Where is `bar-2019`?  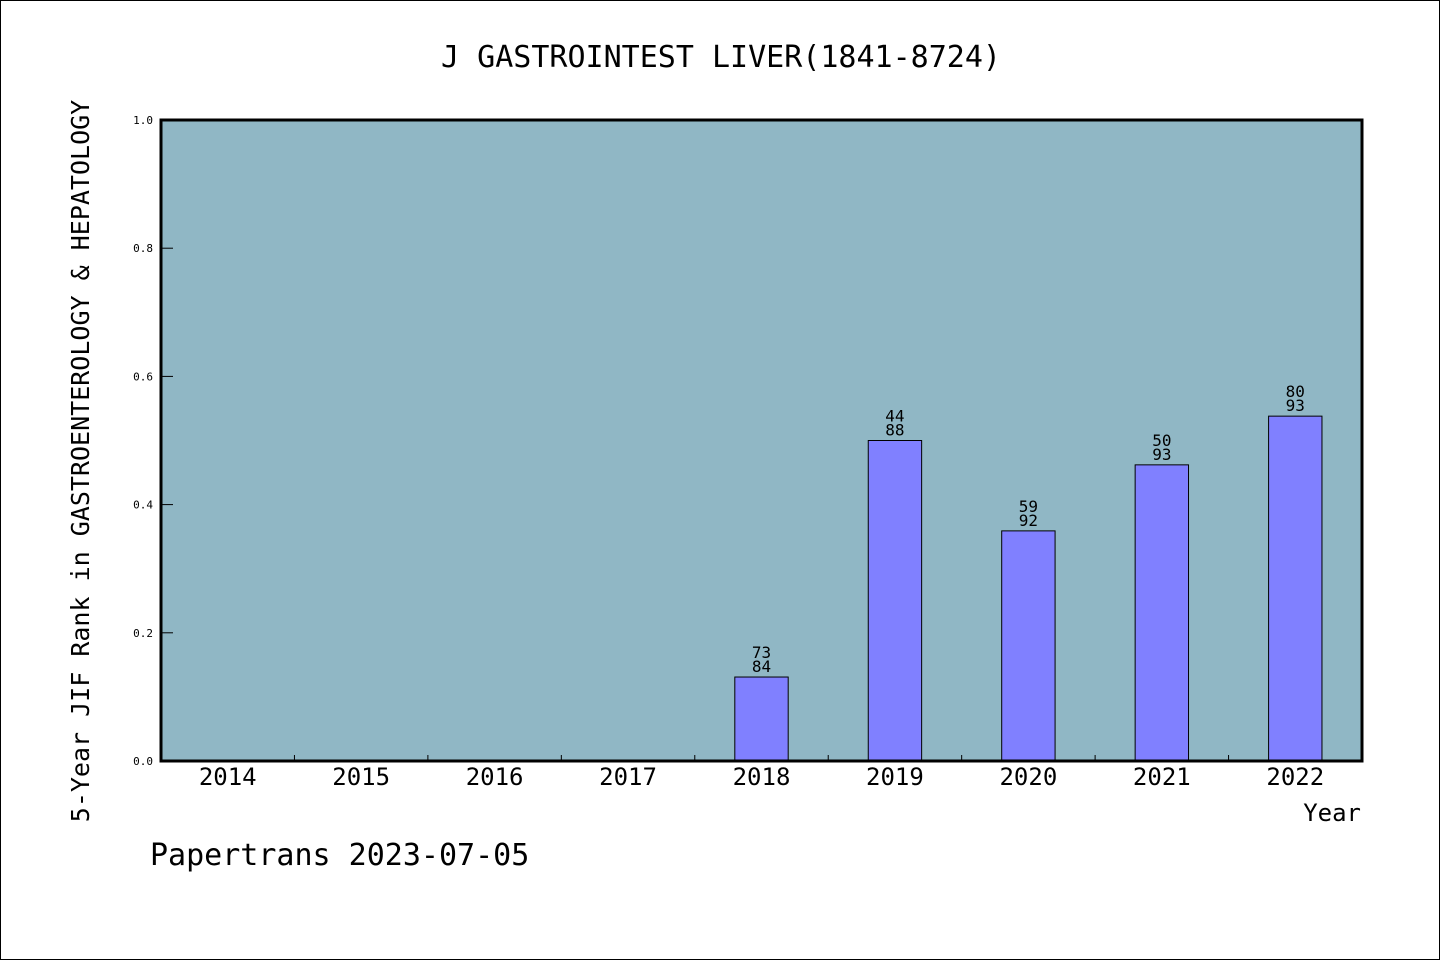
bar-2019 is located at coordinates (895, 601).